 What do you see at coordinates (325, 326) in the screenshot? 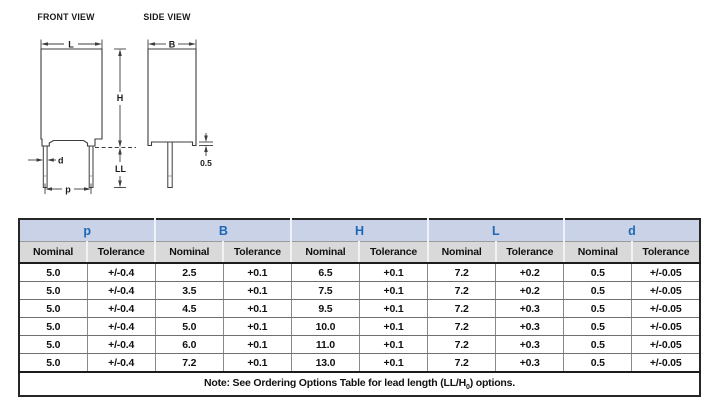
I see `cell: 10.0` at bounding box center [325, 326].